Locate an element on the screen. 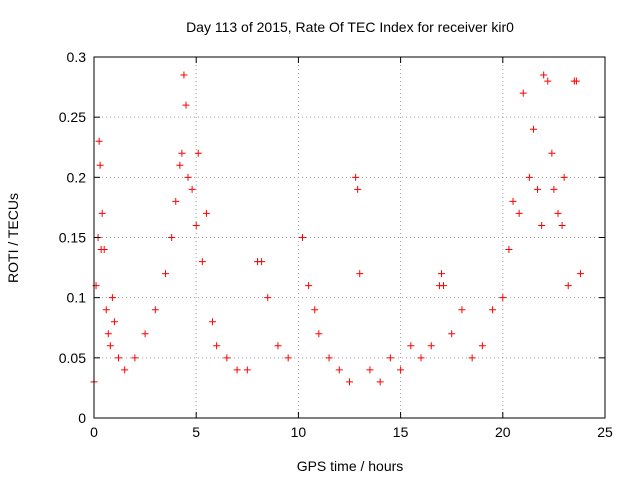 The height and width of the screenshot is (480, 640). y-tick-label: 0 is located at coordinates (82, 418).